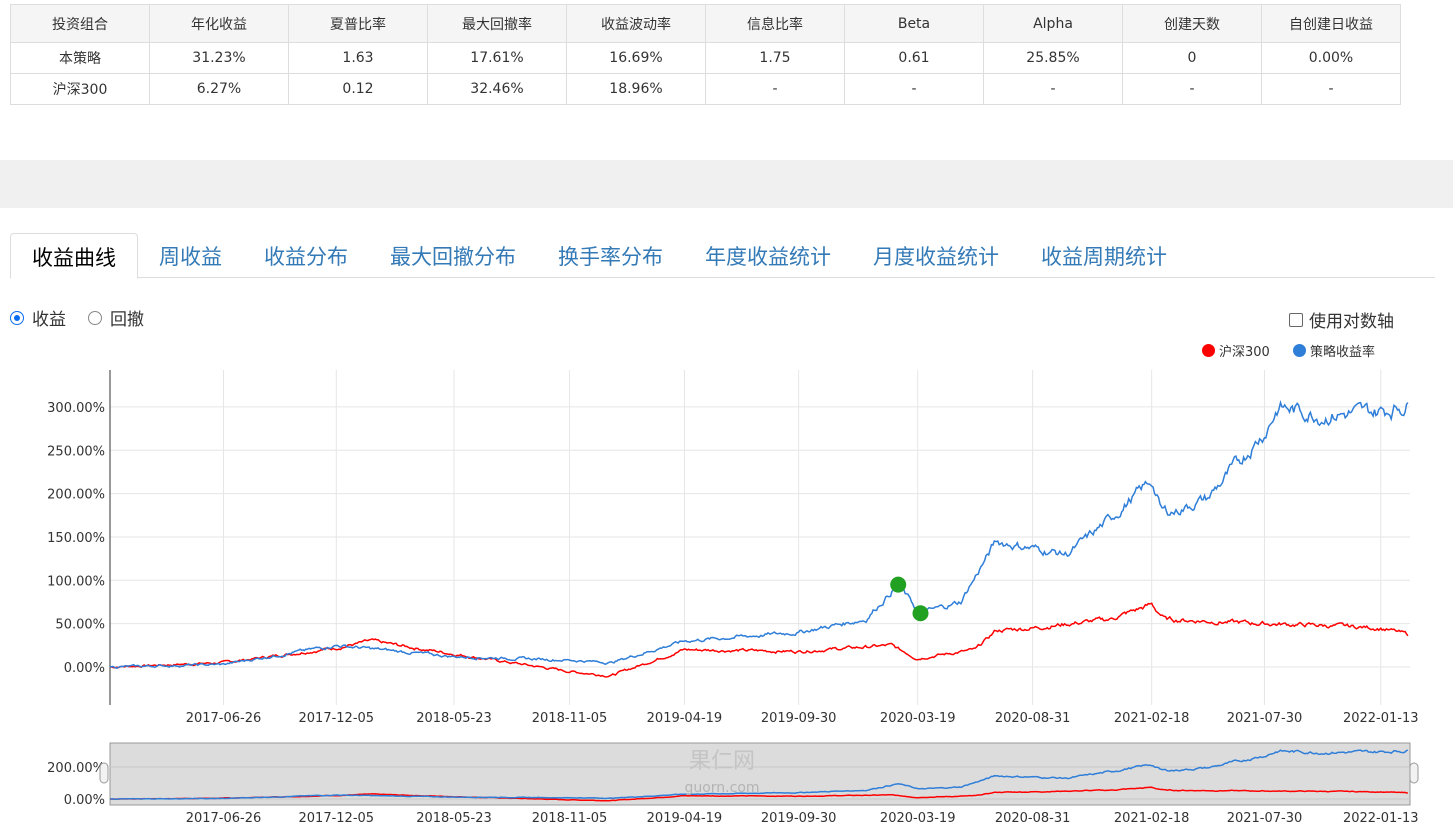  I want to click on y-tick-label: 200.00%, so click(76, 495).